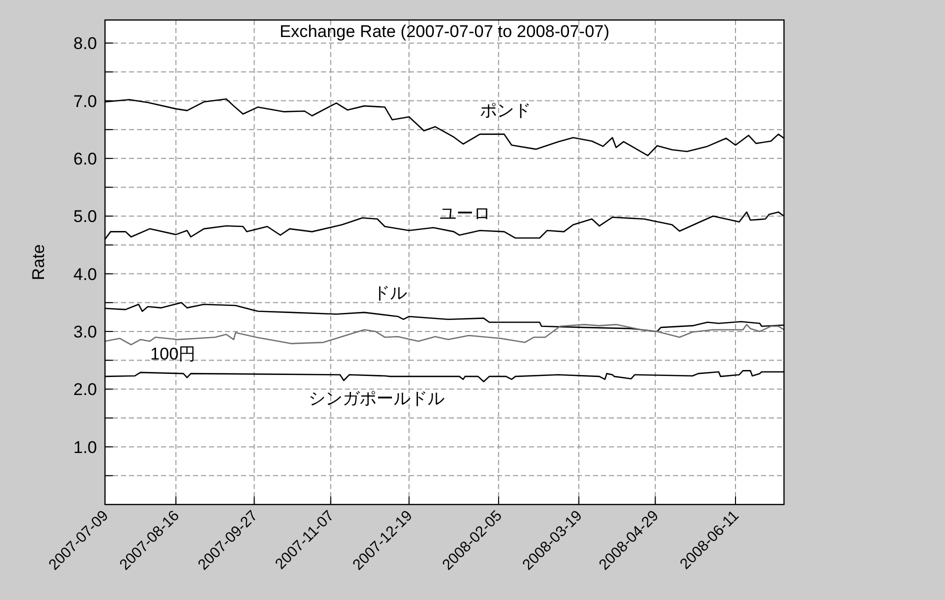 This screenshot has width=945, height=600. I want to click on y-axis-title: Rate, so click(38, 262).